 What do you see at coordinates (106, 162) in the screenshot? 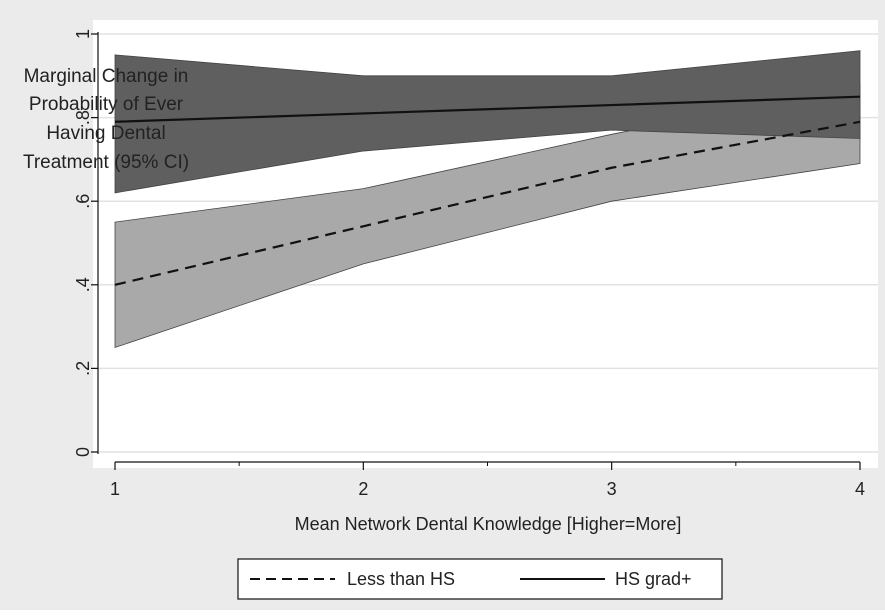
I see `y-axis-title-line-4: Treatment (95% CI)` at bounding box center [106, 162].